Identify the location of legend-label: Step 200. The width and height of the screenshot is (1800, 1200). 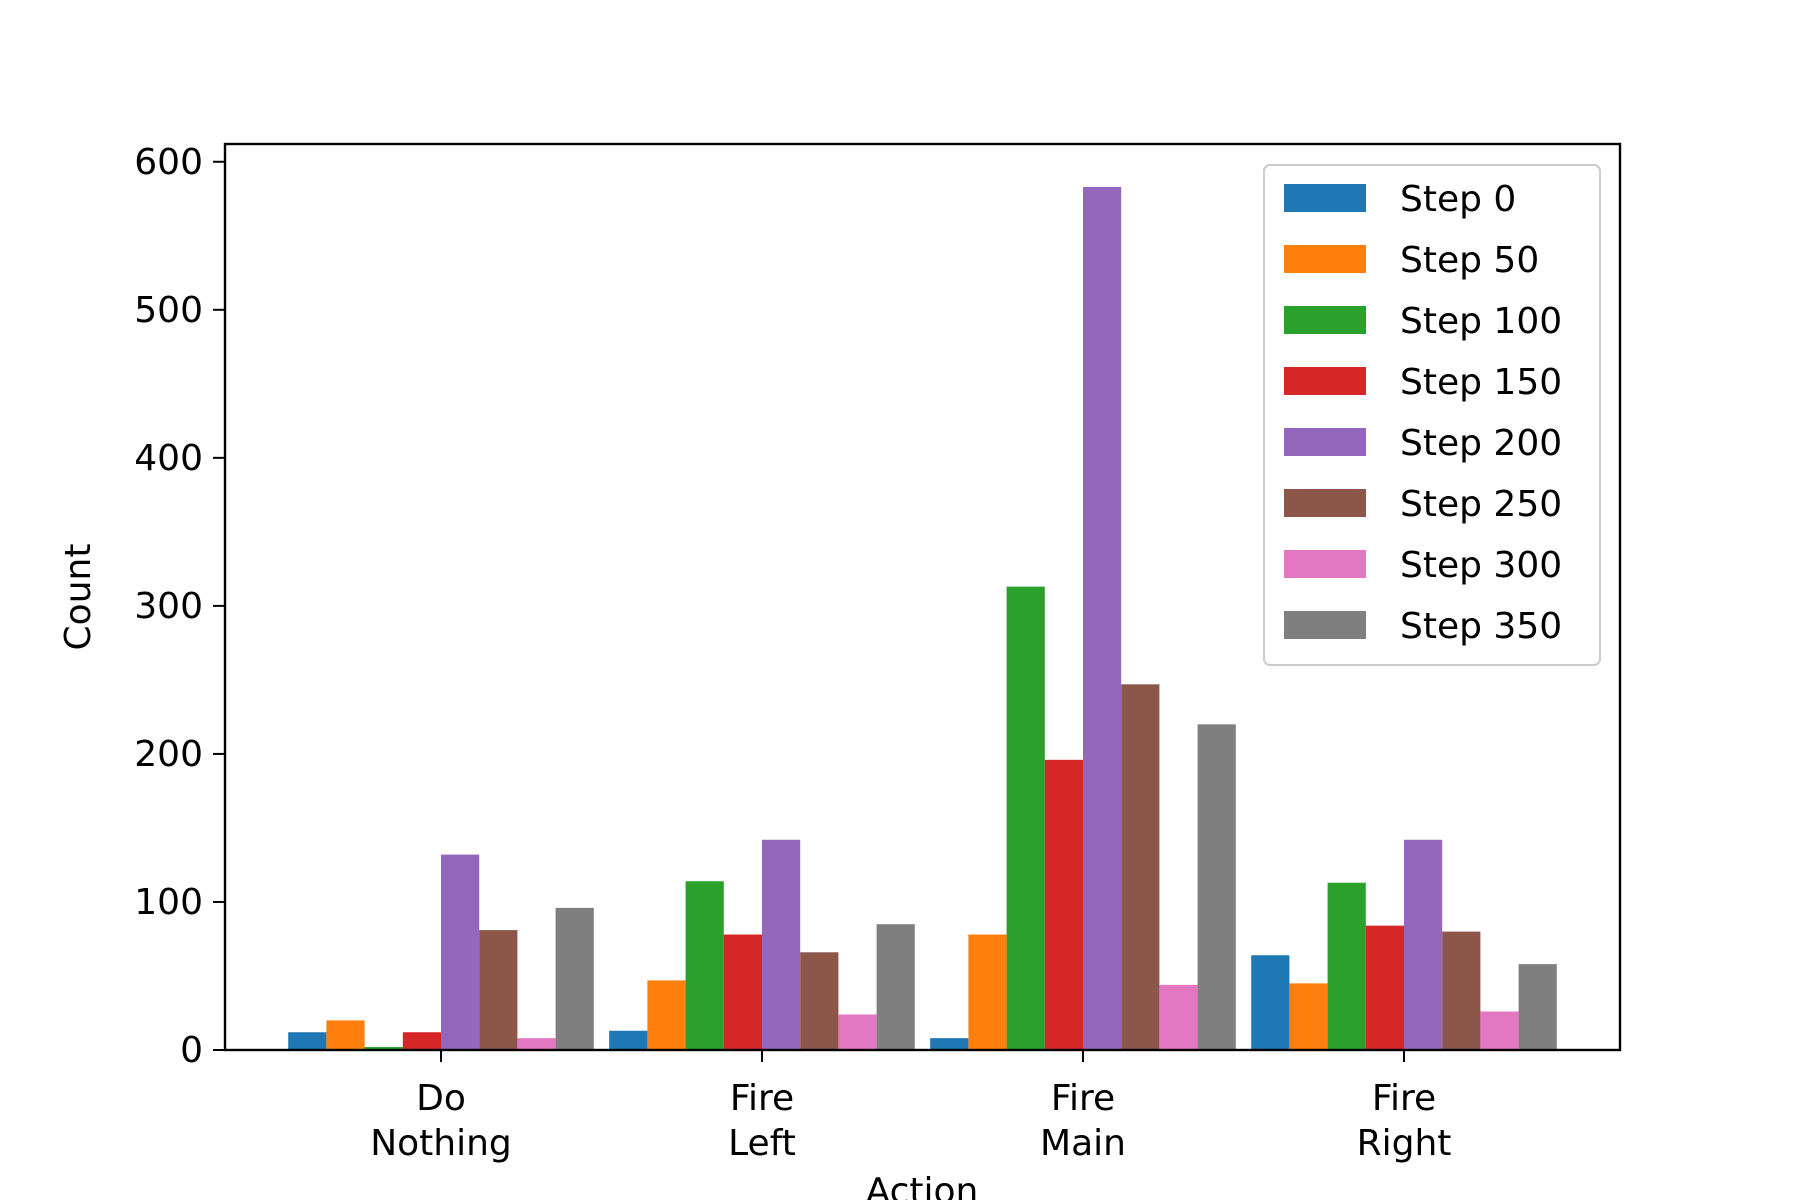
(1481, 443).